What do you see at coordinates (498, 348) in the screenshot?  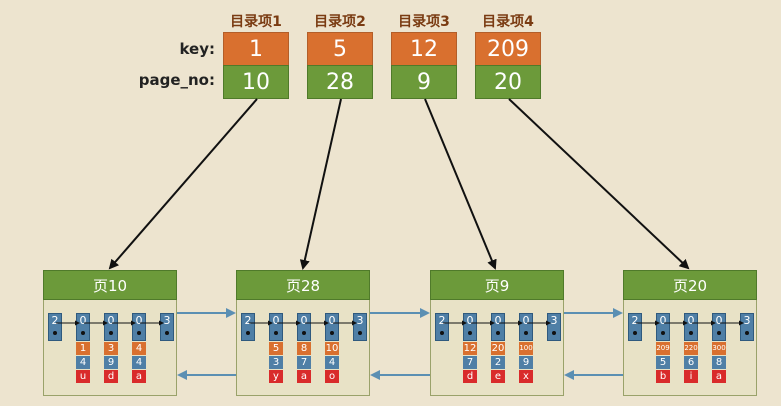 I see `record-key-cell: 20` at bounding box center [498, 348].